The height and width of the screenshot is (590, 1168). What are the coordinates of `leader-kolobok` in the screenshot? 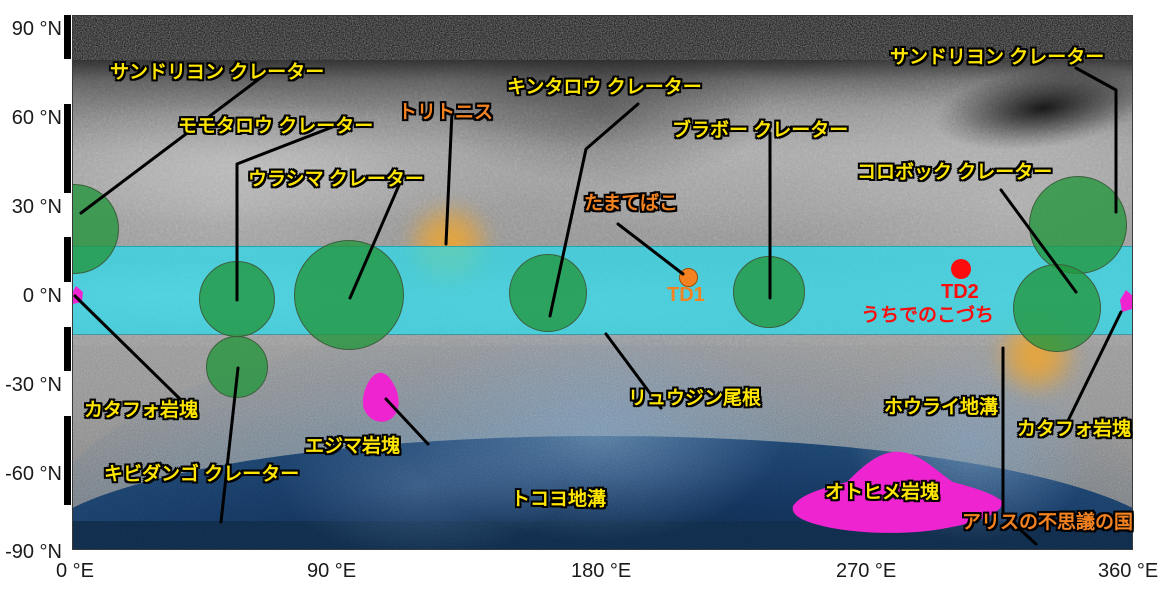 It's located at (1038, 241).